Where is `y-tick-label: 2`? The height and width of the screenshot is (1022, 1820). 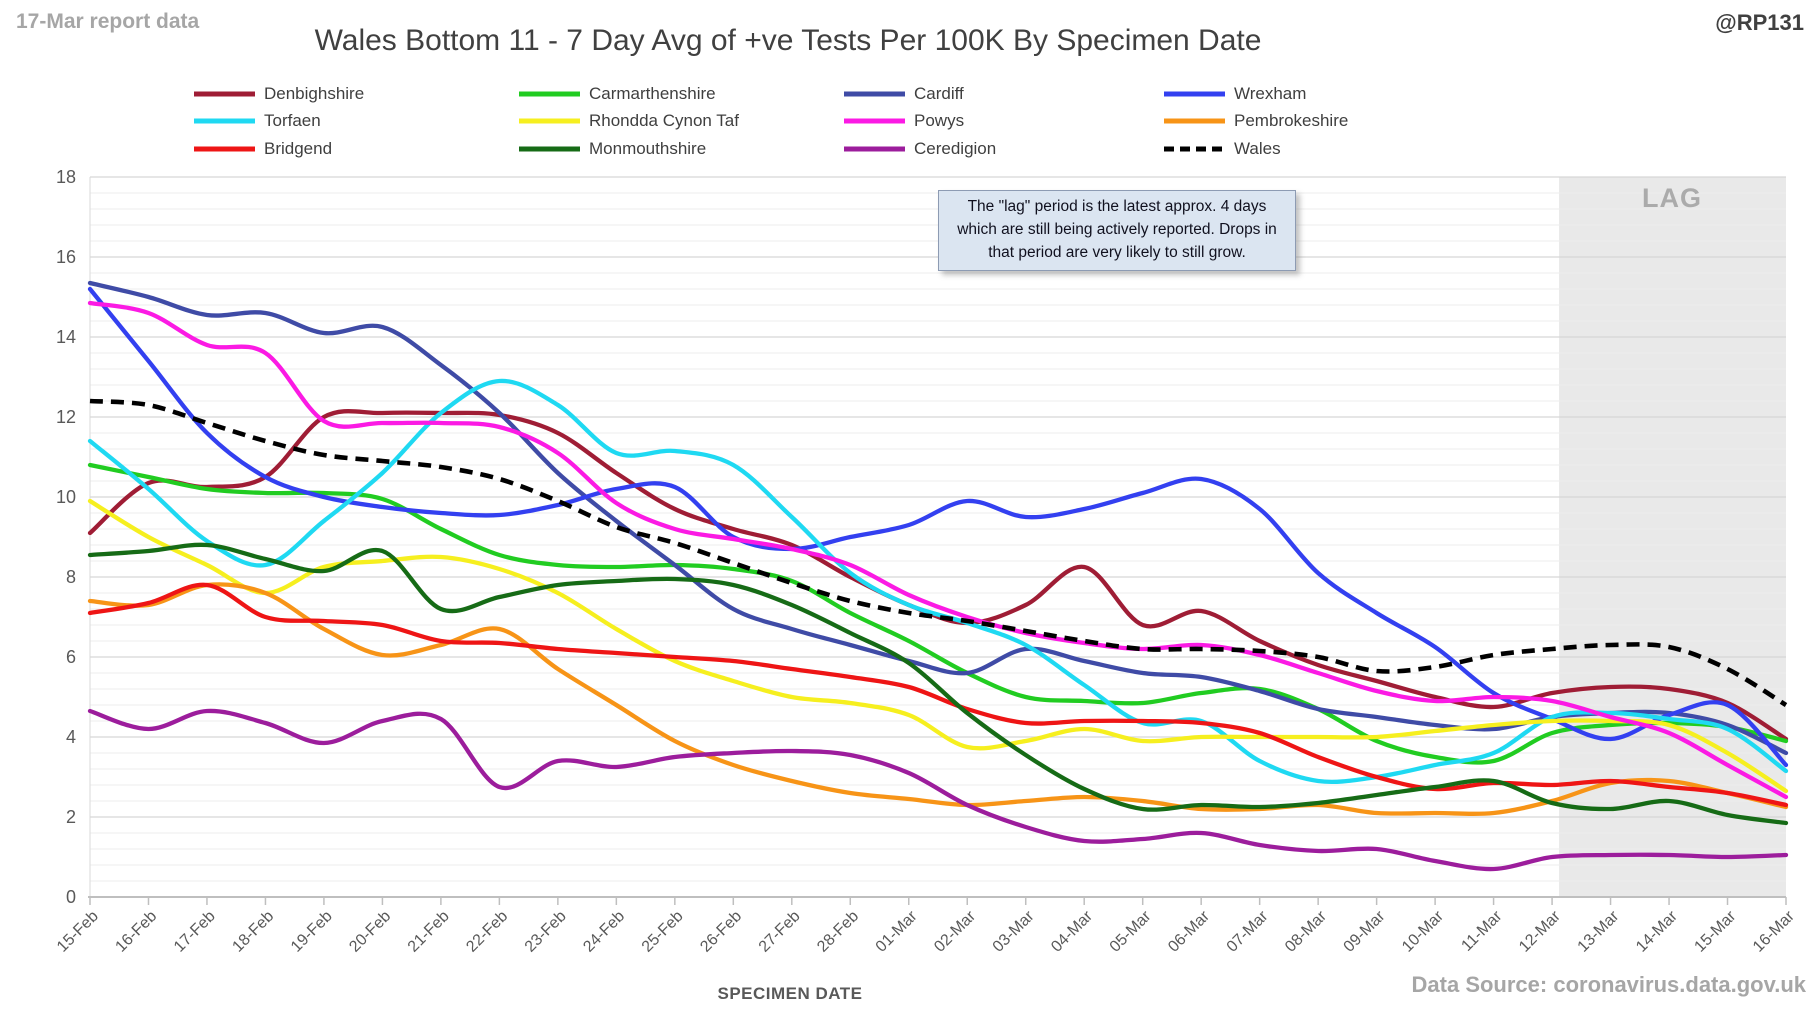
y-tick-label: 2 is located at coordinates (71, 817).